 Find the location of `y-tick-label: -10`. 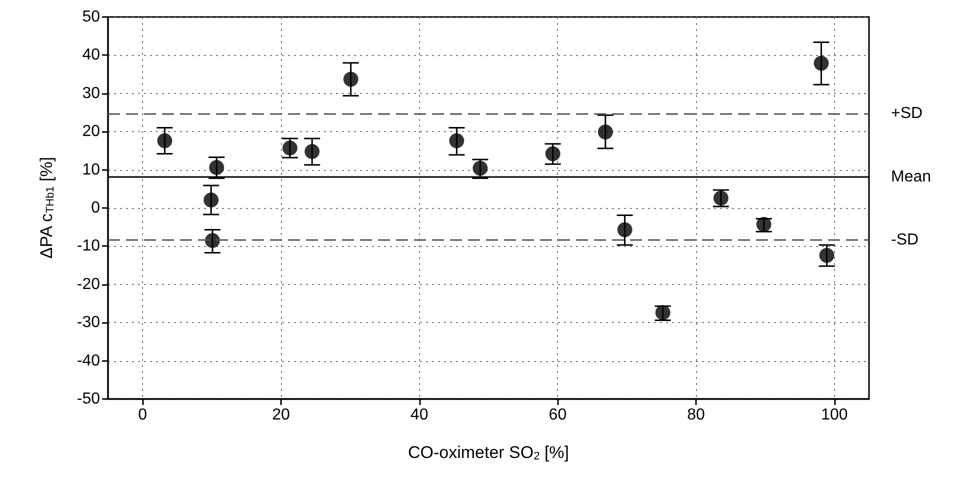

y-tick-label: -10 is located at coordinates (88, 246).